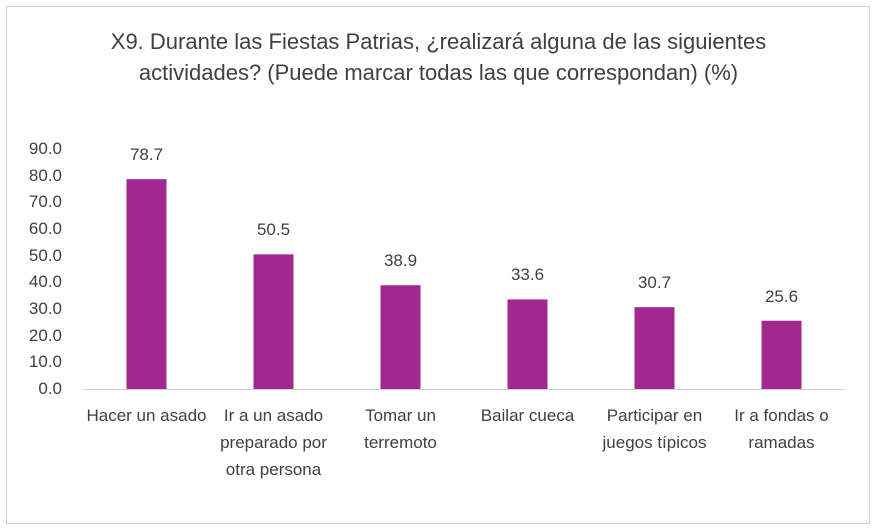  Describe the element at coordinates (527, 415) in the screenshot. I see `x-tick-label: Bailar cueca` at that location.